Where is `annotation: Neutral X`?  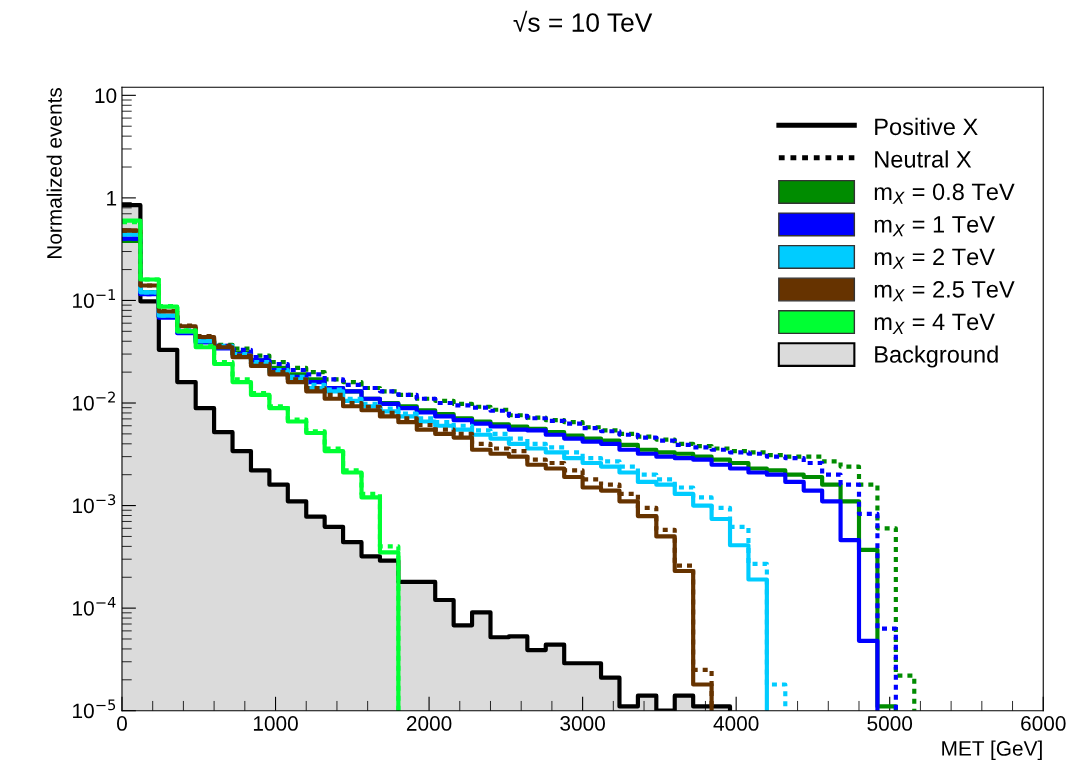 annotation: Neutral X is located at coordinates (923, 159).